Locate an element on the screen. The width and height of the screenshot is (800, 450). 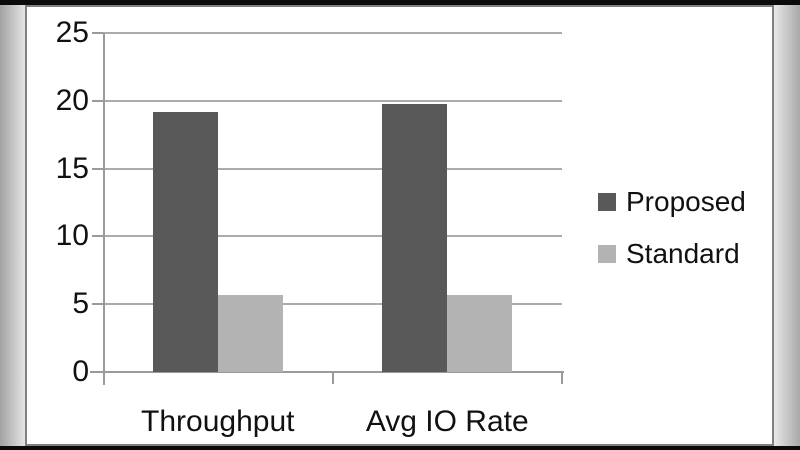
legend-item-proposed: Proposed is located at coordinates (672, 202).